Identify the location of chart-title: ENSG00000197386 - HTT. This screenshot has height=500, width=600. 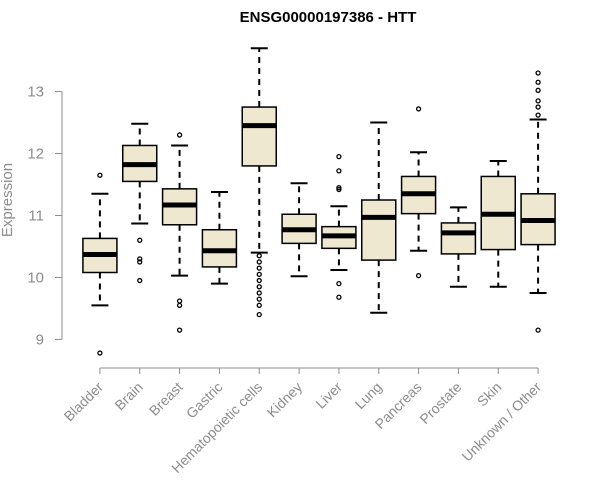
(328, 17).